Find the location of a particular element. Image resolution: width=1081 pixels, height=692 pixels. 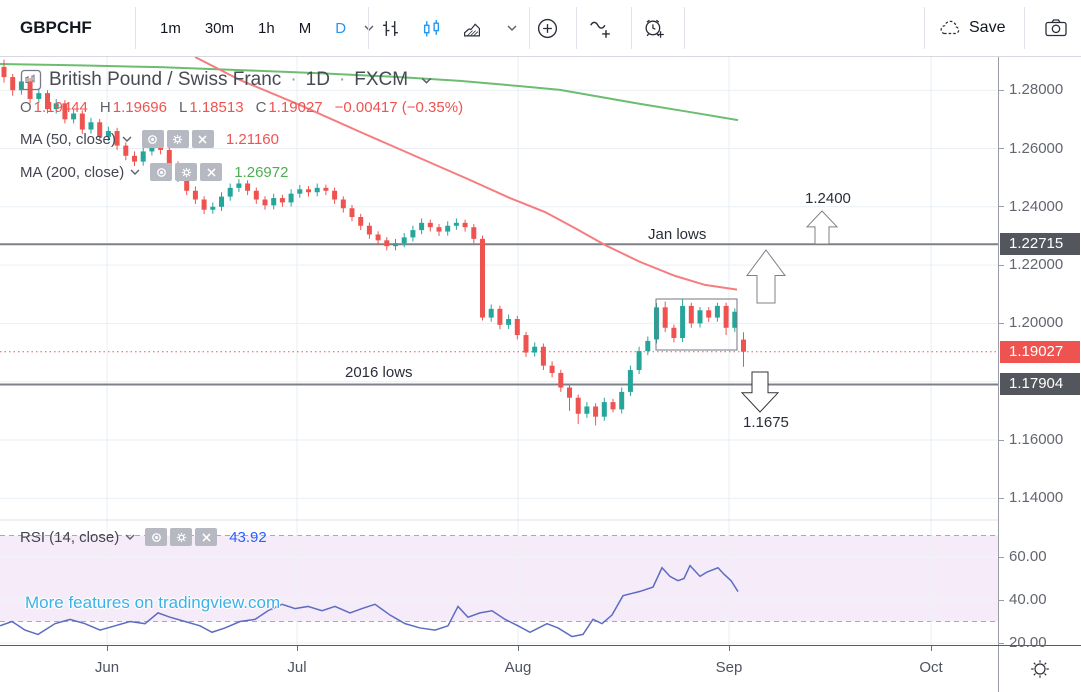

camera-icon is located at coordinates (1056, 28).